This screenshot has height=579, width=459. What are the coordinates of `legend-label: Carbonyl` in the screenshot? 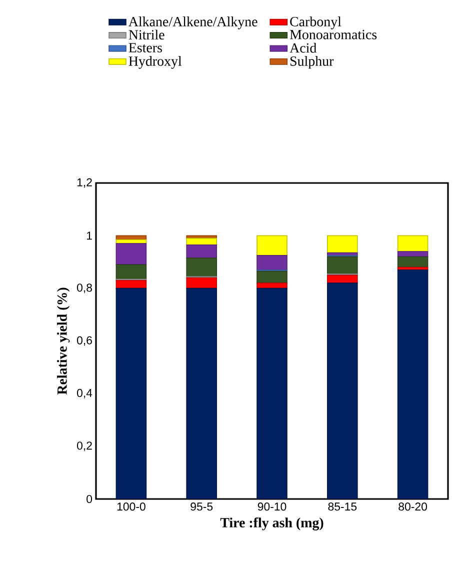 It's located at (316, 23).